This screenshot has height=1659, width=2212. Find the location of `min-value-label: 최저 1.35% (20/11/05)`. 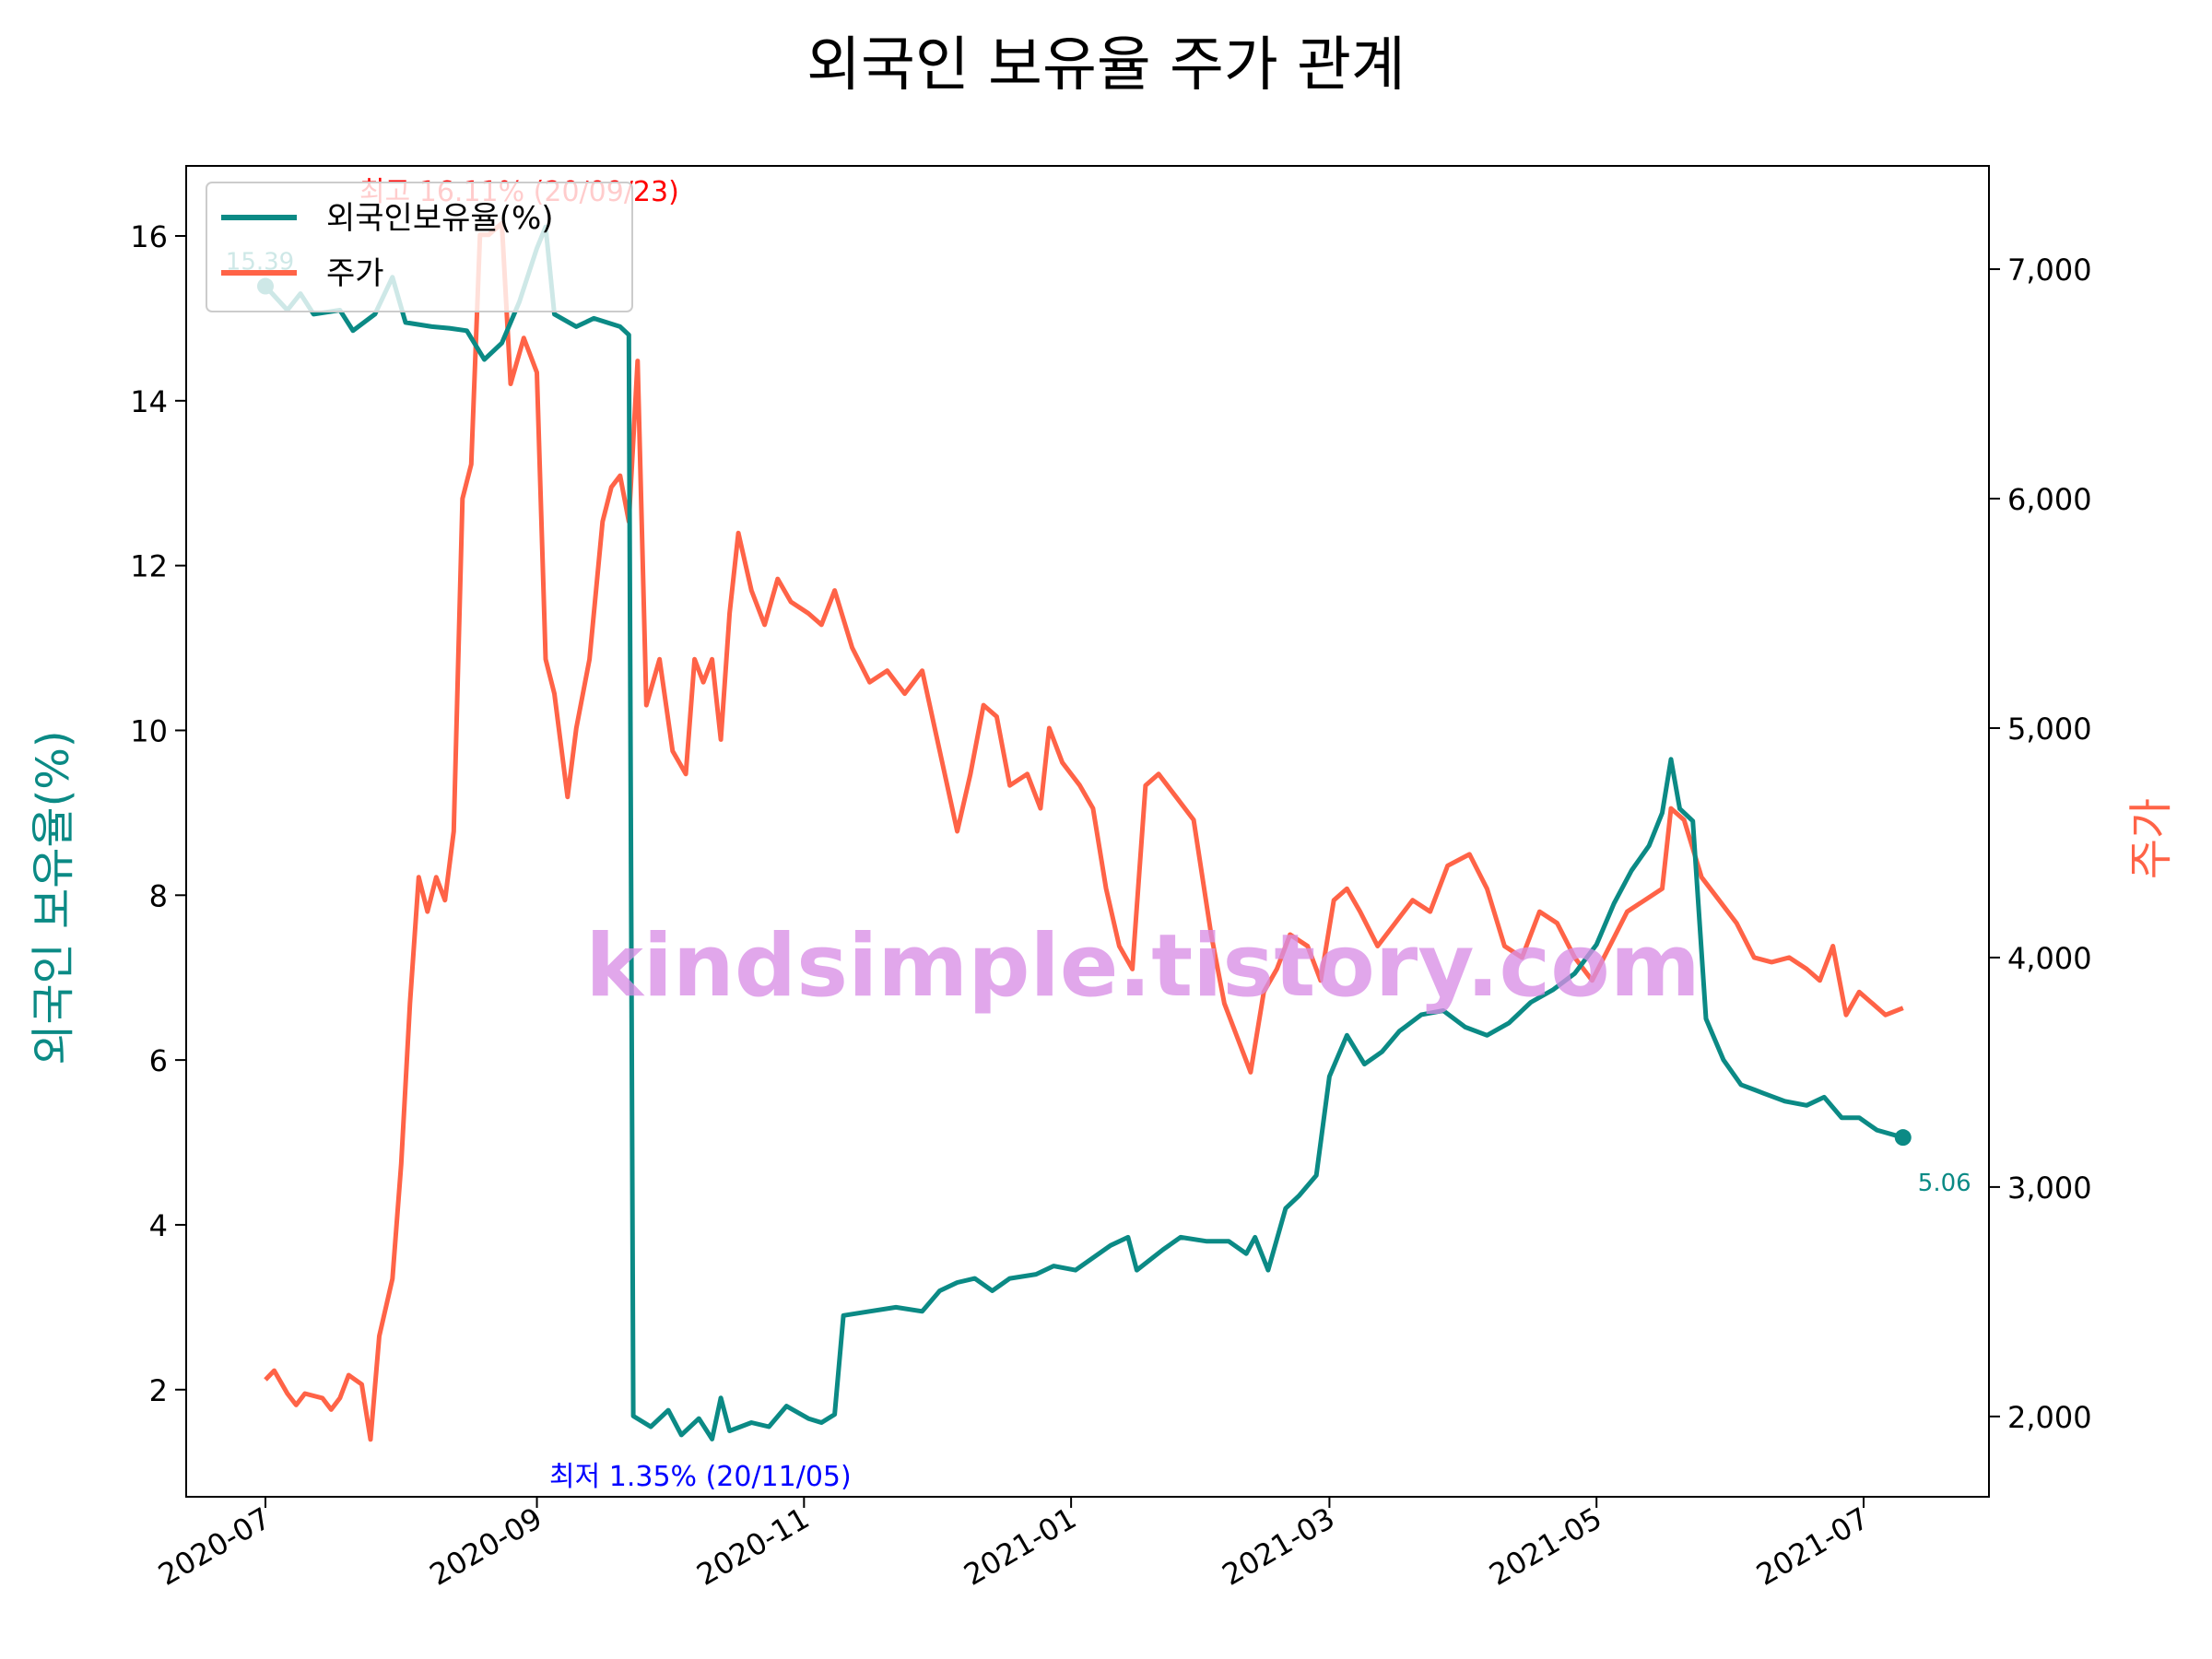

min-value-label: 최저 1.35% (20/11/05) is located at coordinates (700, 1477).